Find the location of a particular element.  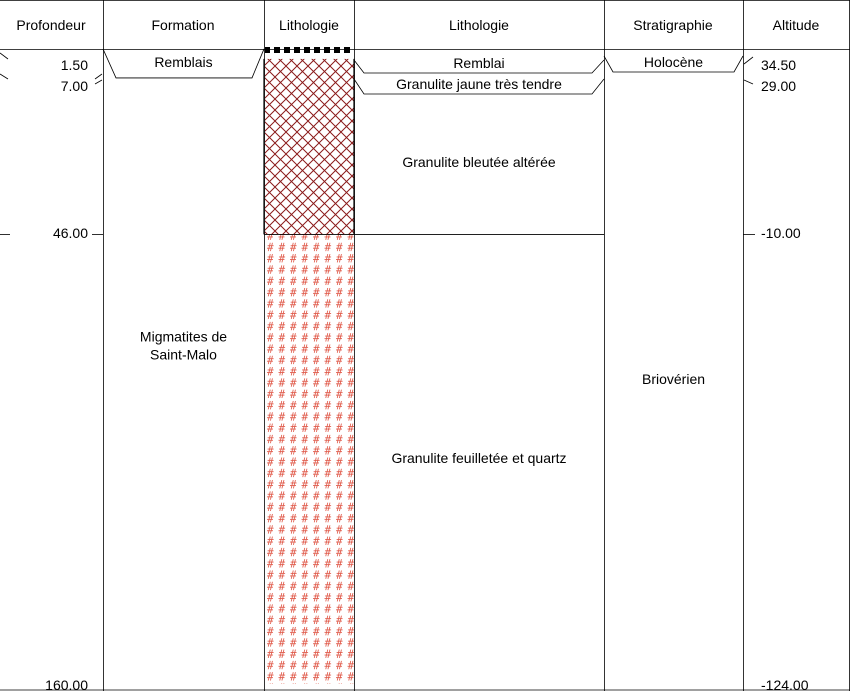

lithology-label: Granulite feuilletée et quartz is located at coordinates (478, 458).